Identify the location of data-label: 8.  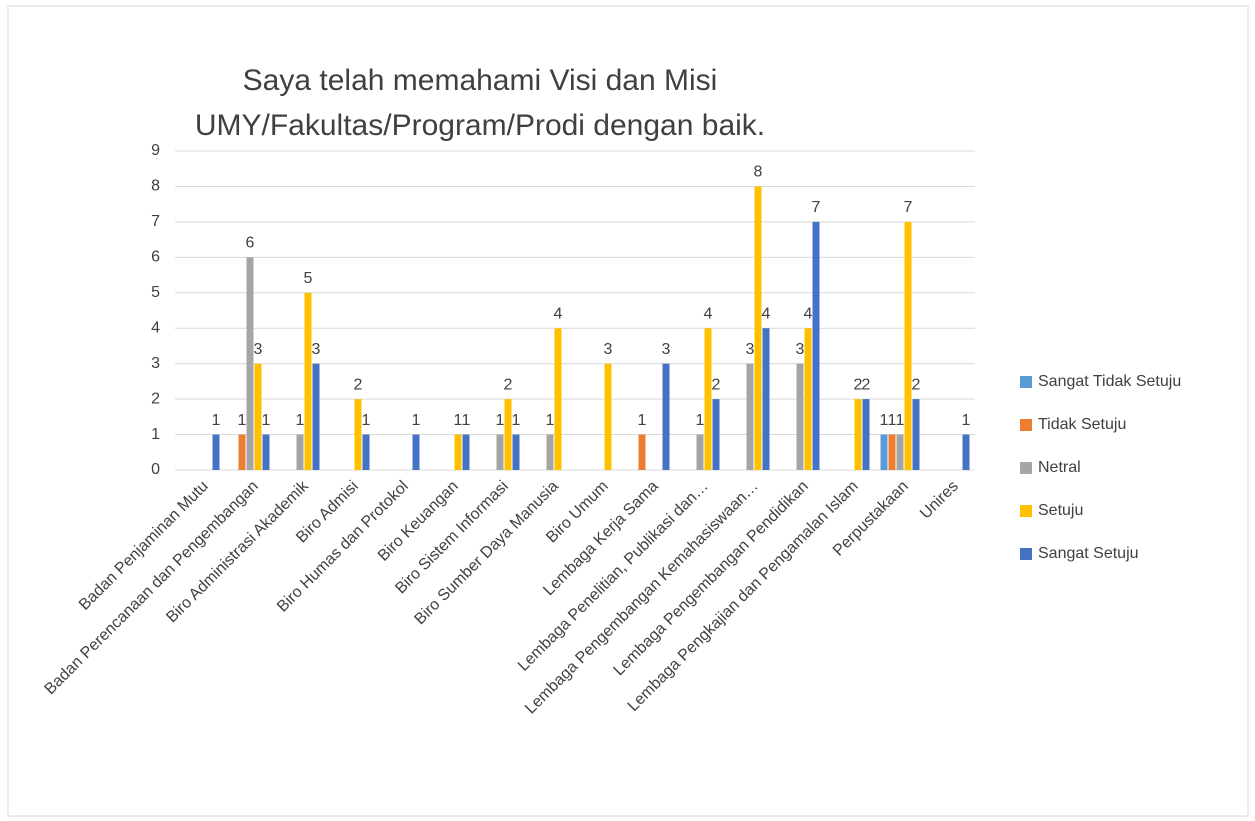
(758, 172).